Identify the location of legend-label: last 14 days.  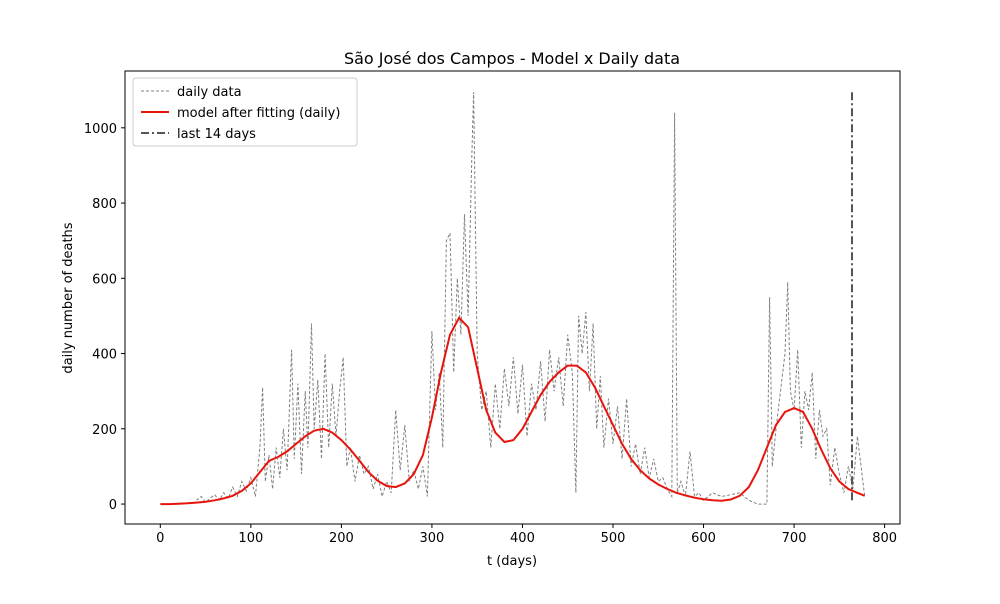
(216, 134).